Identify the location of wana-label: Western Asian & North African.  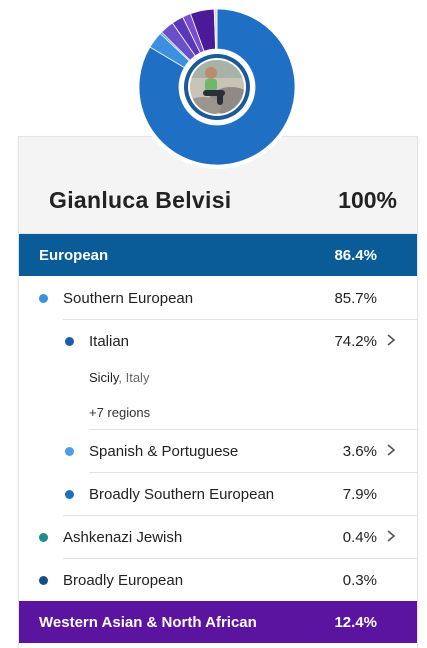
(148, 622).